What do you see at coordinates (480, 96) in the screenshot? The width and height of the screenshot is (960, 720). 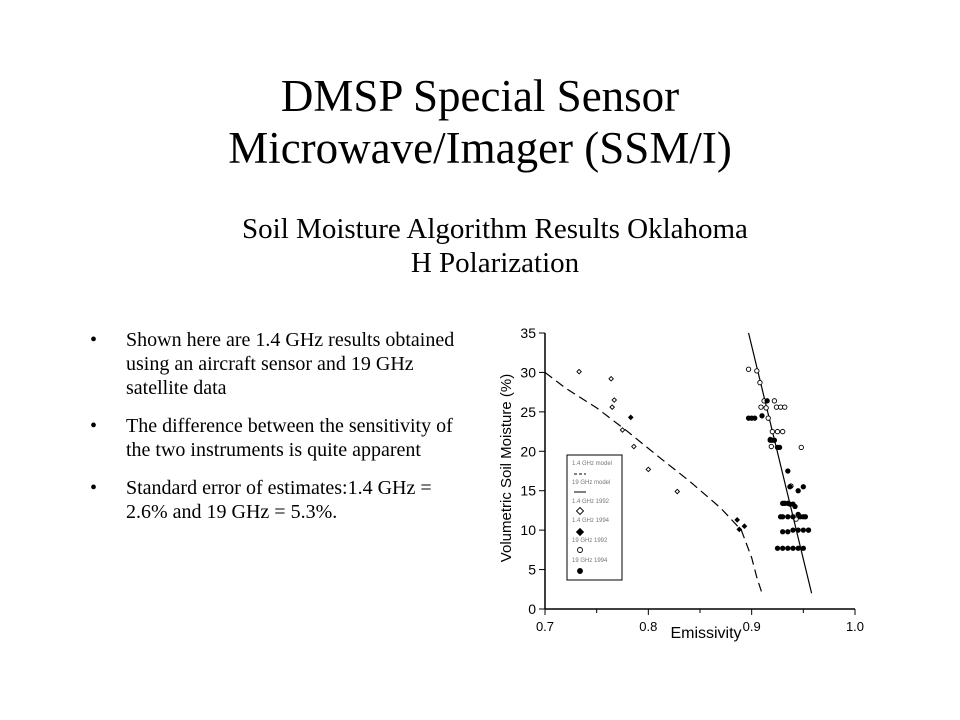 I see `title-line-1: DMSP Special Sensor` at bounding box center [480, 96].